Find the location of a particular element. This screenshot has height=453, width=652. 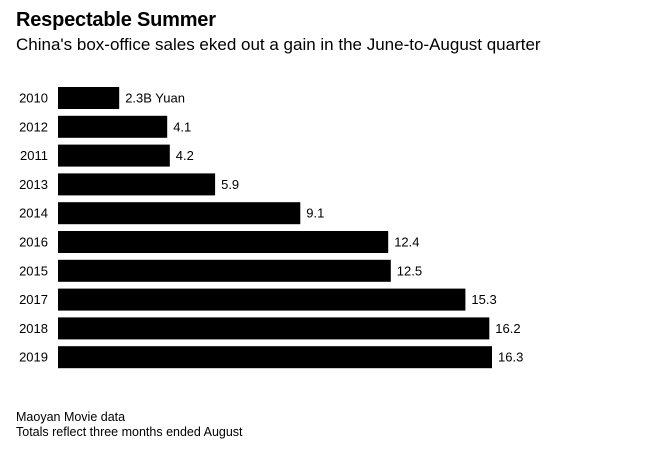

category-label-2017: 2017 is located at coordinates (33, 299).